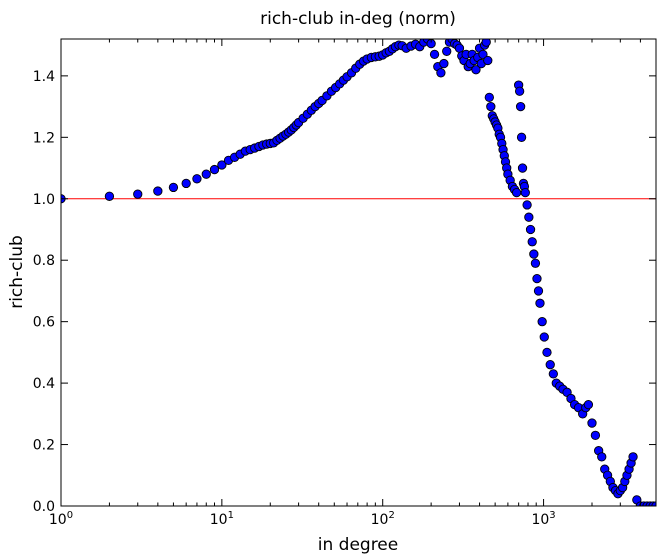  Describe the element at coordinates (44, 261) in the screenshot. I see `y-tick-label: 0.8` at that location.